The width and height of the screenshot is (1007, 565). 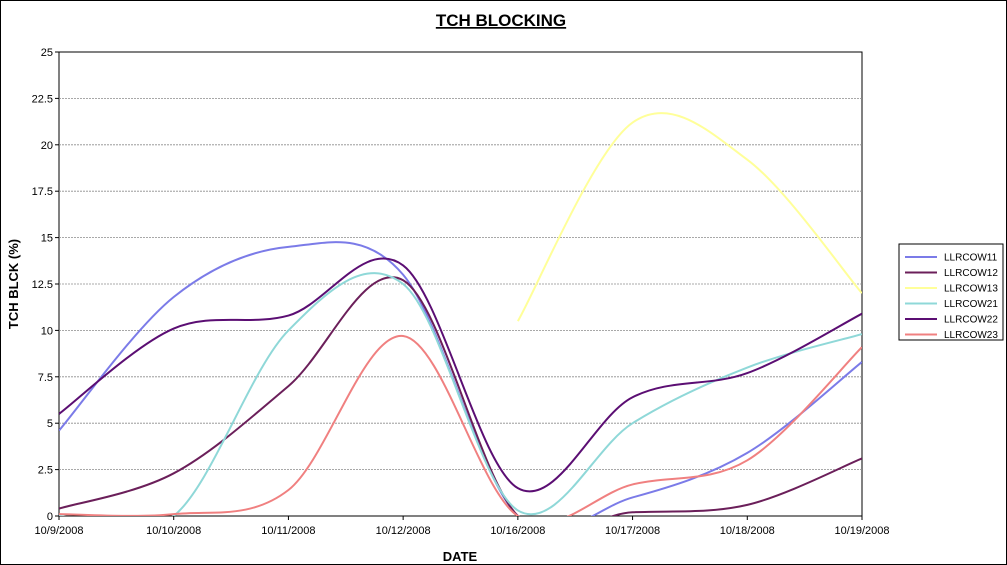 What do you see at coordinates (403, 531) in the screenshot?
I see `x-tick-label: 10/12/2008` at bounding box center [403, 531].